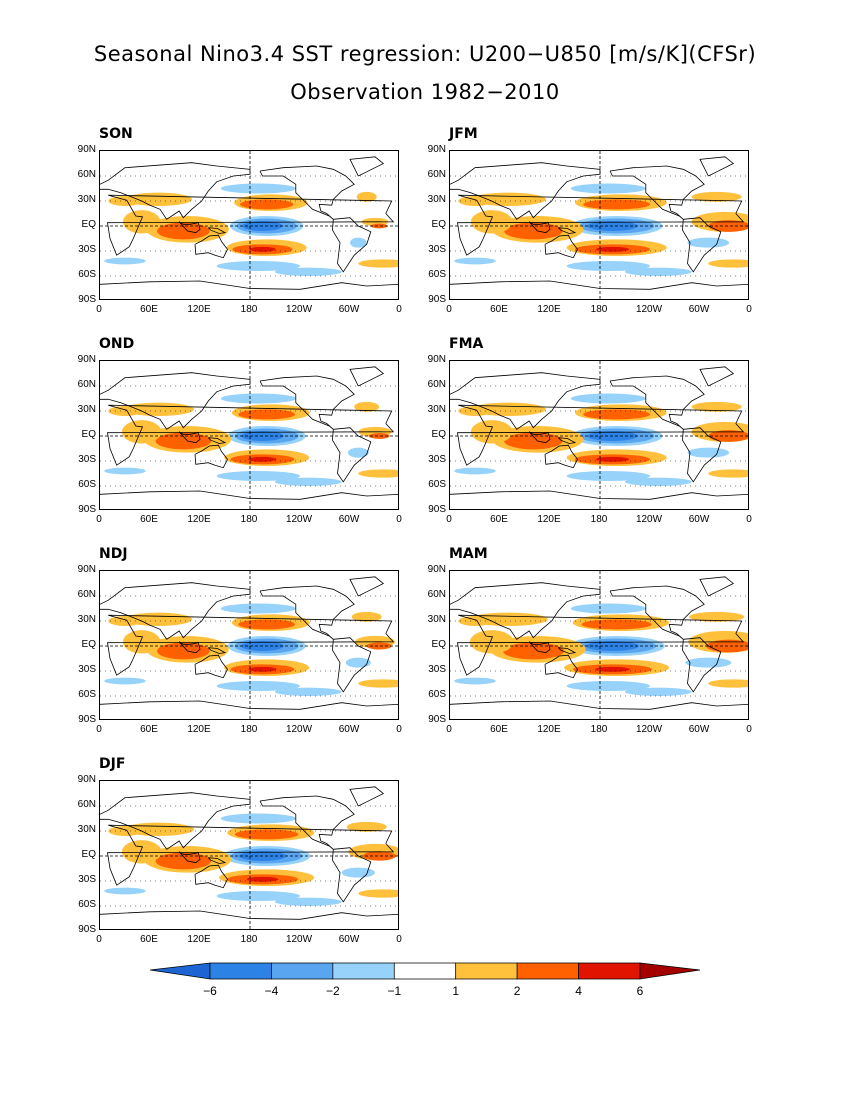 The height and width of the screenshot is (1100, 850). What do you see at coordinates (249, 855) in the screenshot?
I see `map-panel-djf` at bounding box center [249, 855].